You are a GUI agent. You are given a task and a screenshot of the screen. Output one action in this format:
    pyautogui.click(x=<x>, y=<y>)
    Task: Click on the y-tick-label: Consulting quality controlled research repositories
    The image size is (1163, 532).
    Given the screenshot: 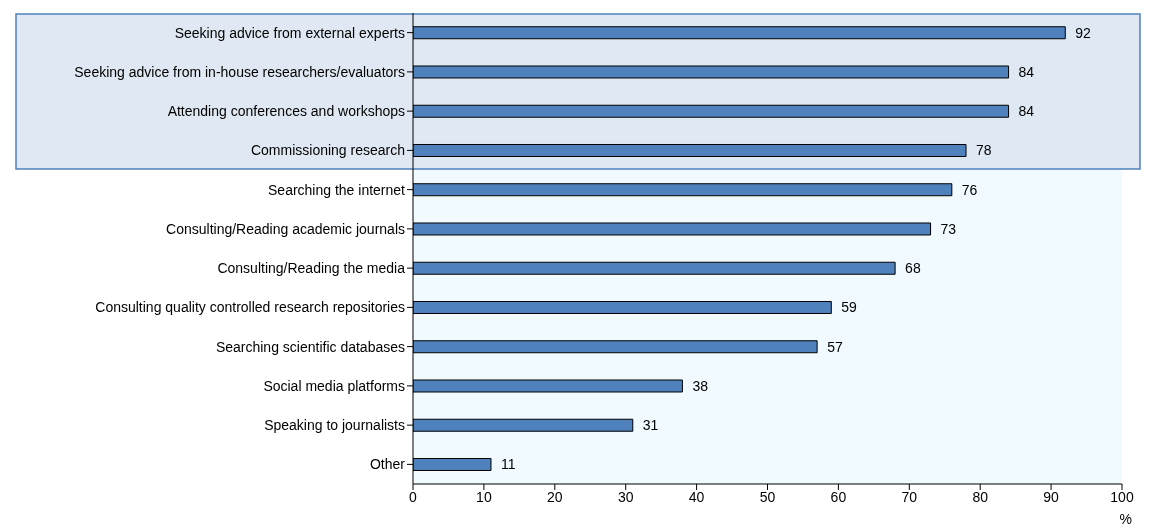 What is the action you would take?
    pyautogui.click(x=250, y=307)
    